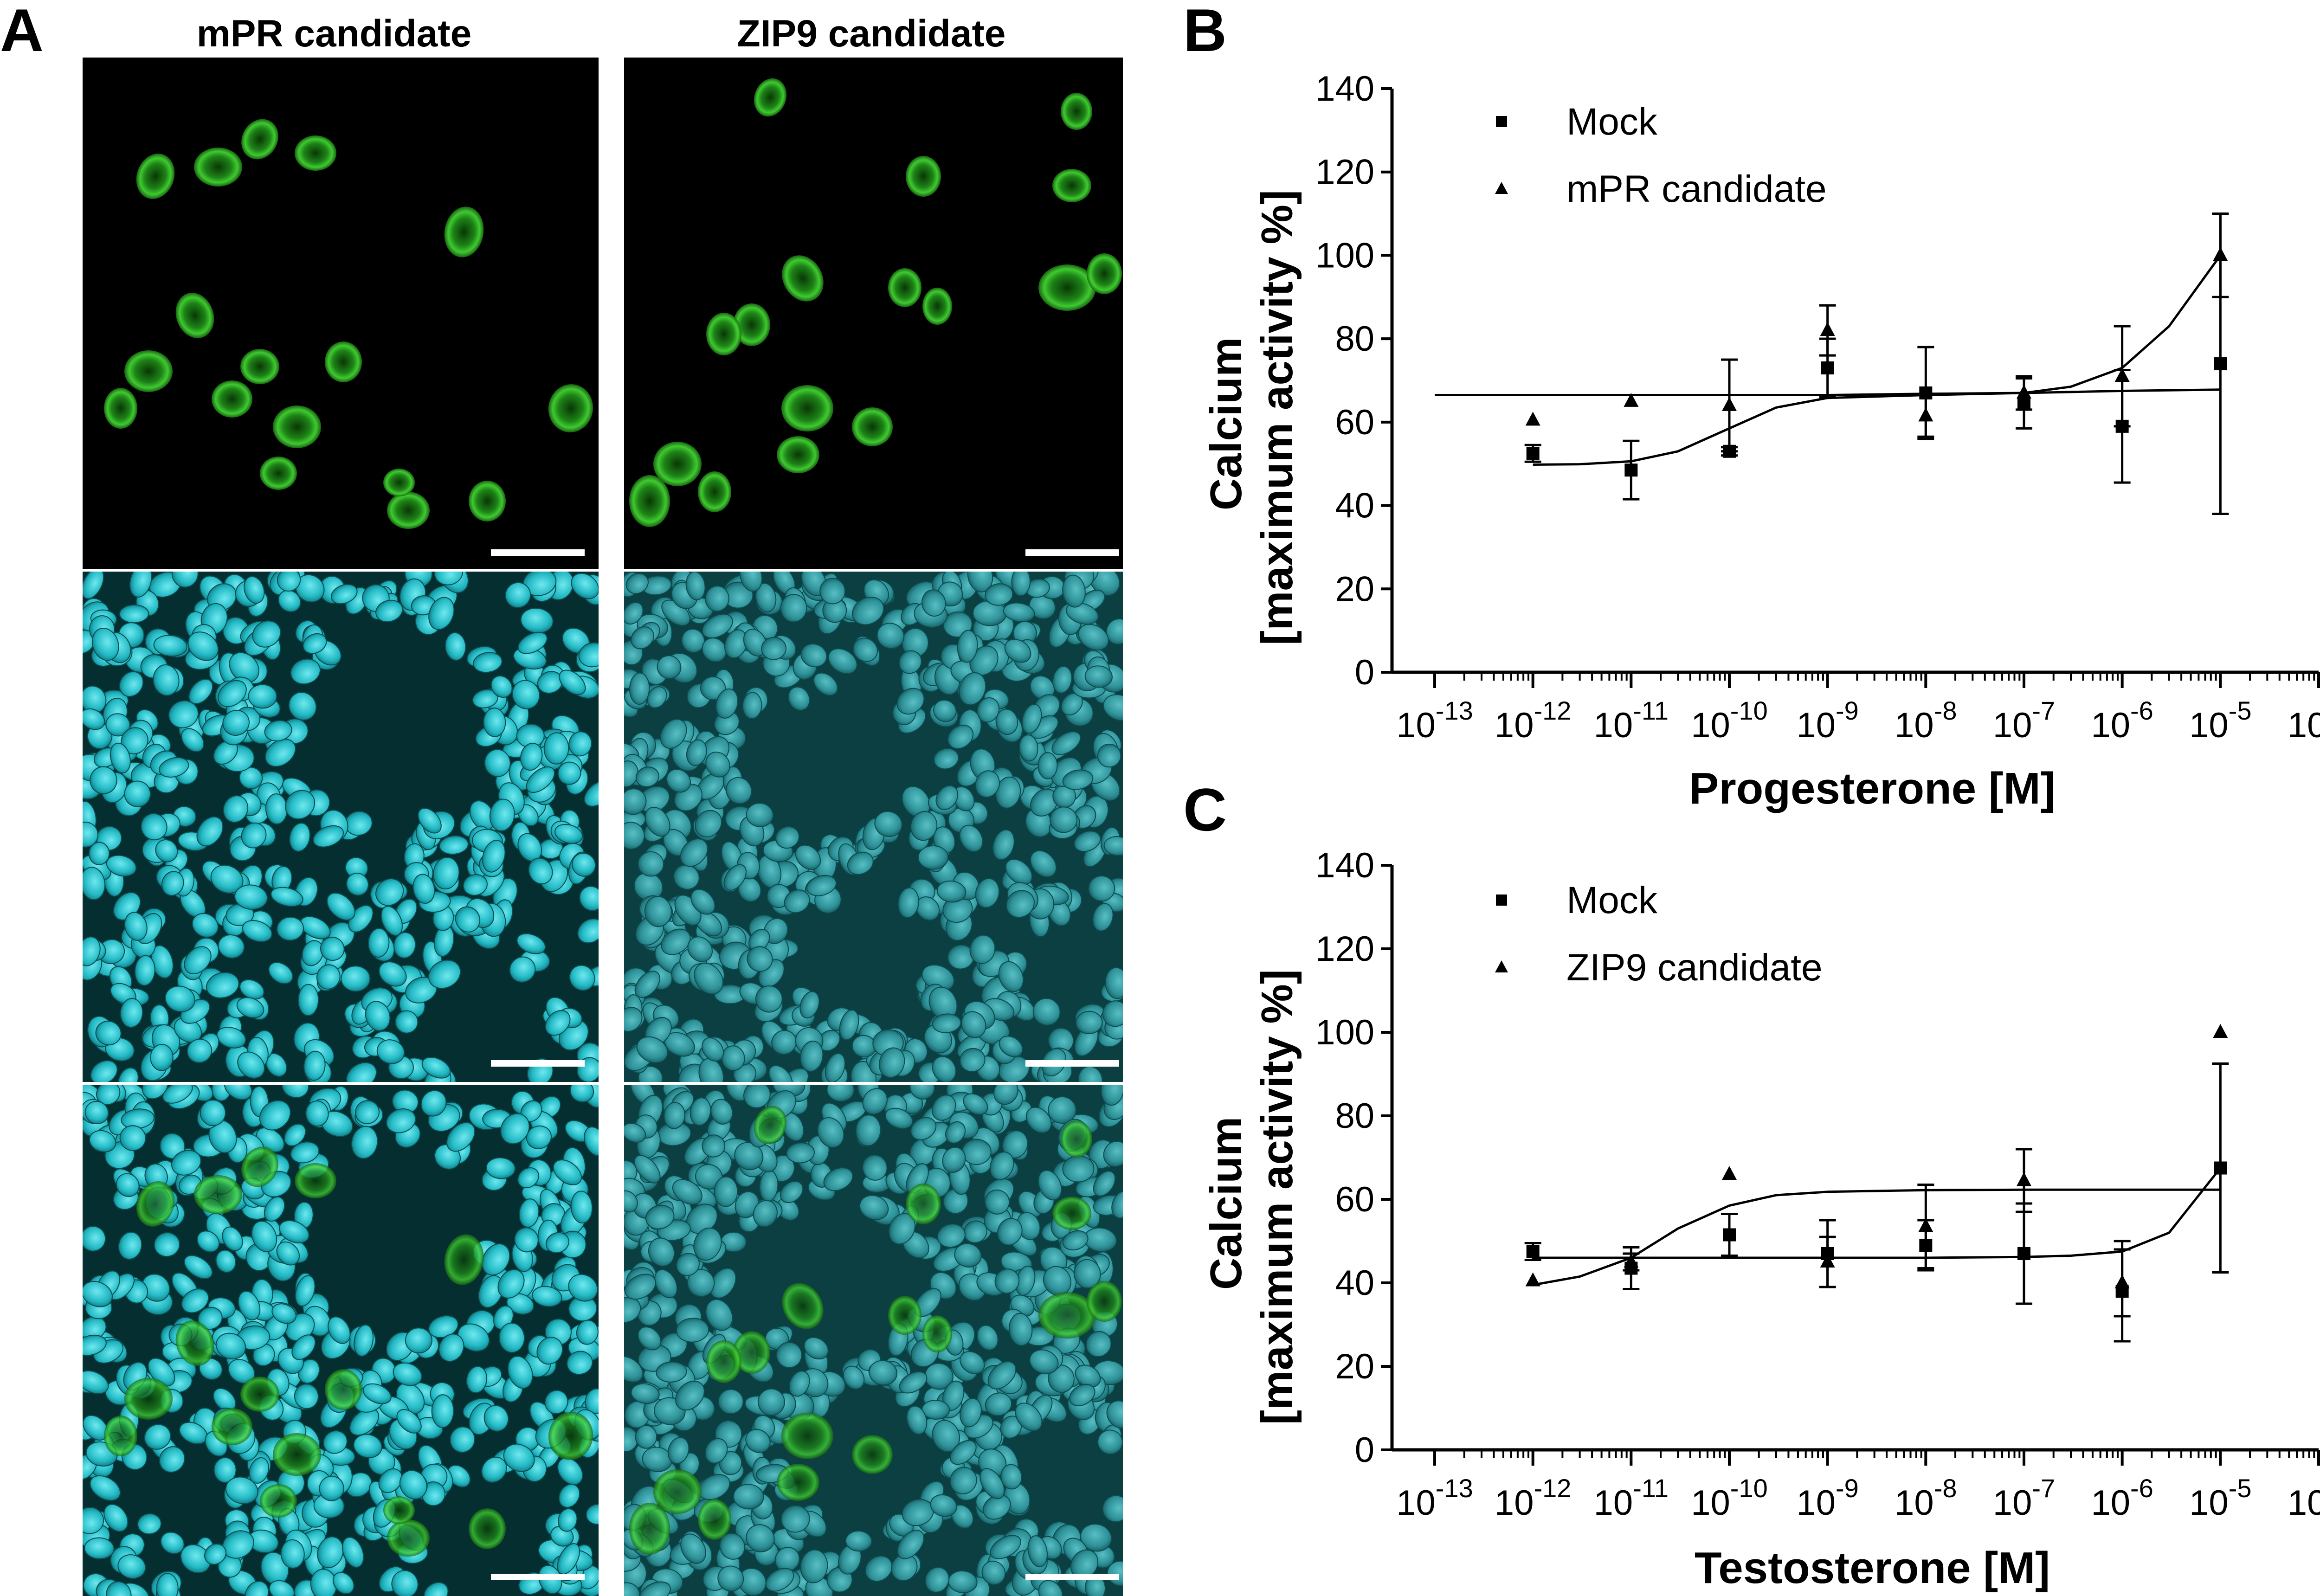 This screenshot has height=1596, width=2320. I want to click on y-axis-label-line1: Calcium, so click(1226, 424).